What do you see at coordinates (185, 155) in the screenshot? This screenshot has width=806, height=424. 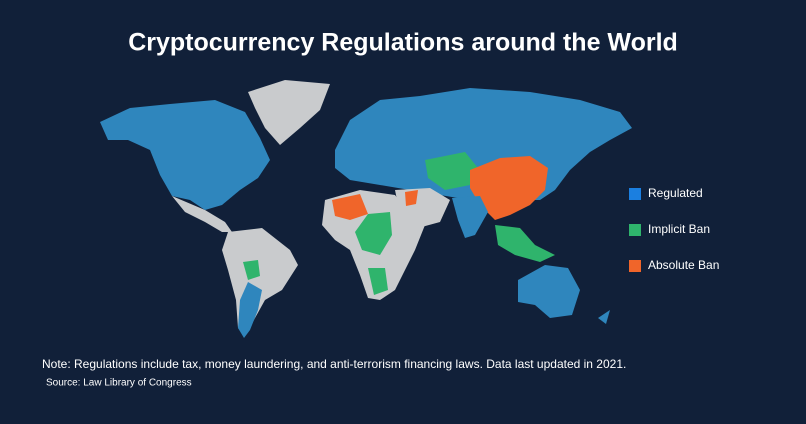 I see `north-america` at bounding box center [185, 155].